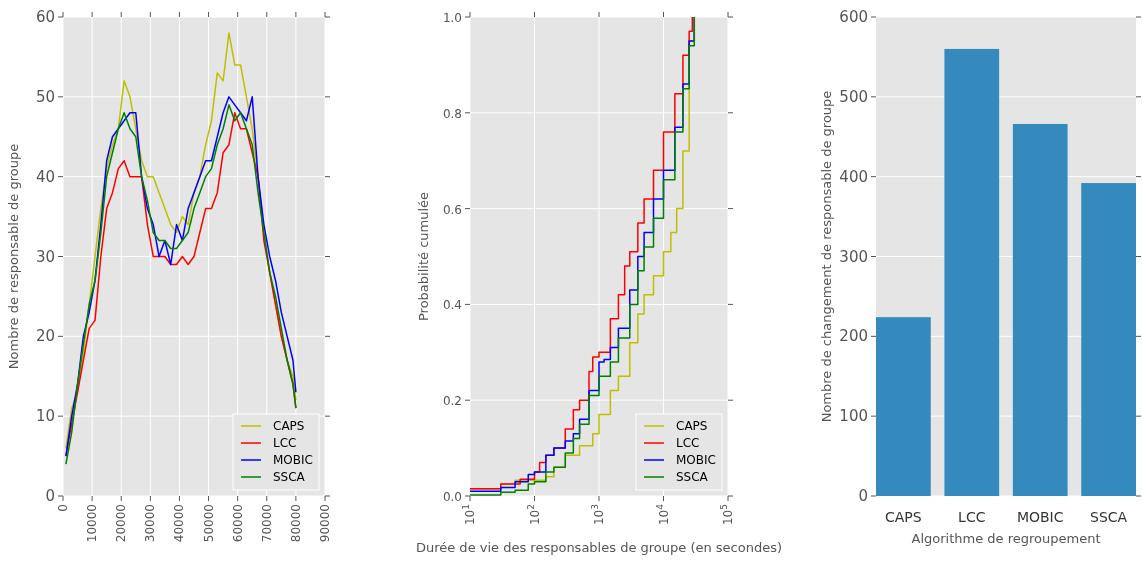 The height and width of the screenshot is (561, 1142). I want to click on x-tick-label: 90000, so click(325, 523).